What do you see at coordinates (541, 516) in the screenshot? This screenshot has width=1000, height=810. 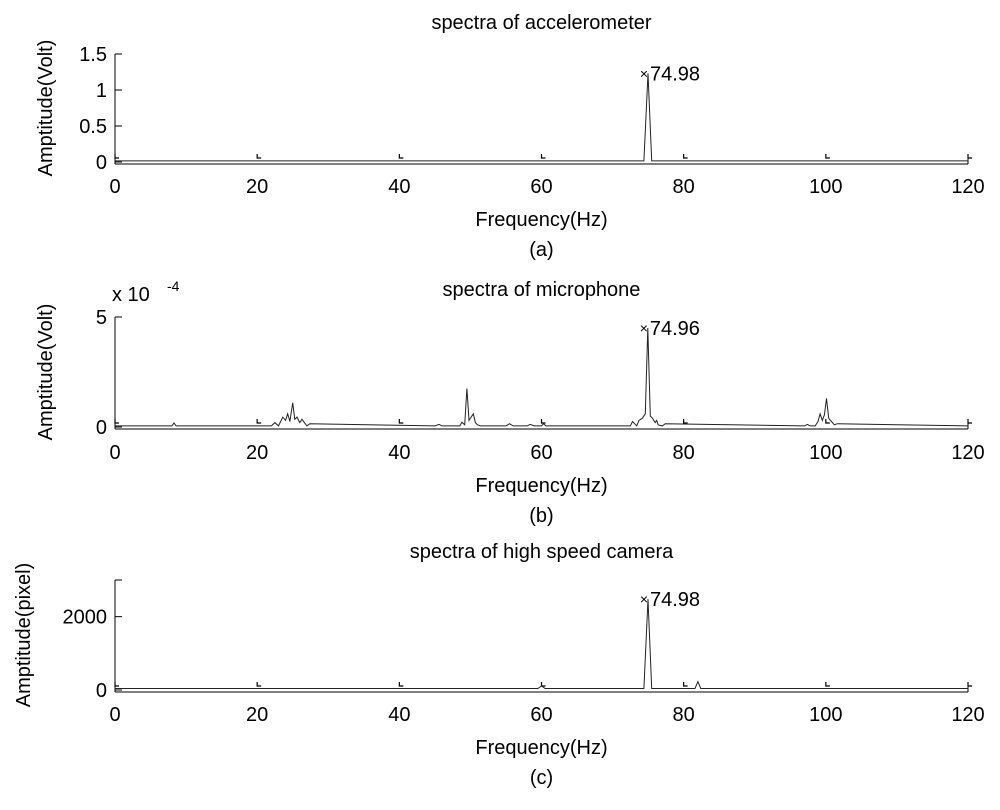 I see `panel-caption: (b)` at bounding box center [541, 516].